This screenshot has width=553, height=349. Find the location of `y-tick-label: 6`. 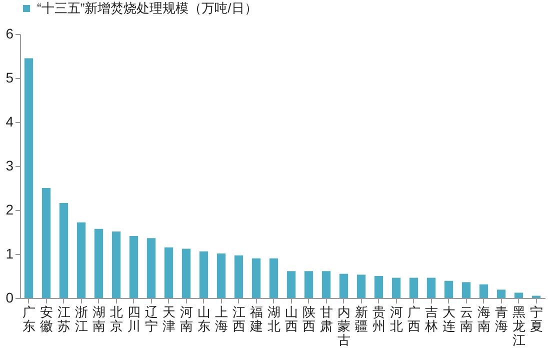

y-tick-label: 6 is located at coordinates (10, 34).